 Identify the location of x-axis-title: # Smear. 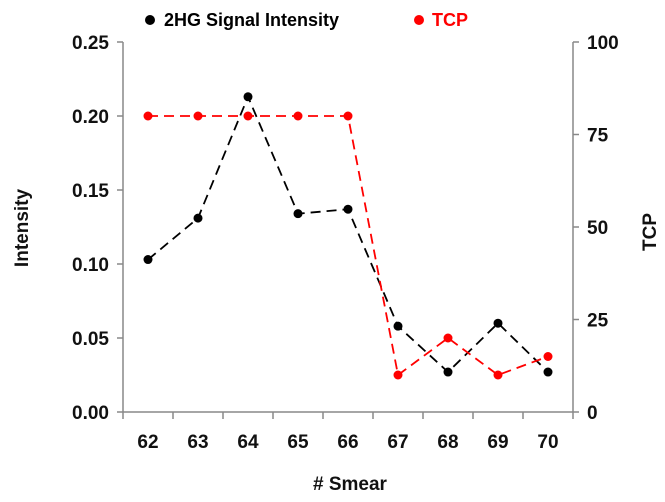
(350, 484).